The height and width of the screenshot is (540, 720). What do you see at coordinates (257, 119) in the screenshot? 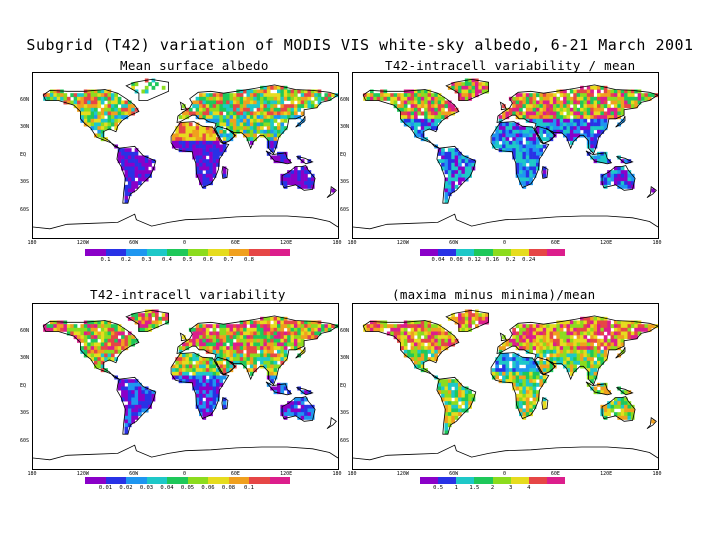
I see `coastline-europe-asia` at bounding box center [257, 119].